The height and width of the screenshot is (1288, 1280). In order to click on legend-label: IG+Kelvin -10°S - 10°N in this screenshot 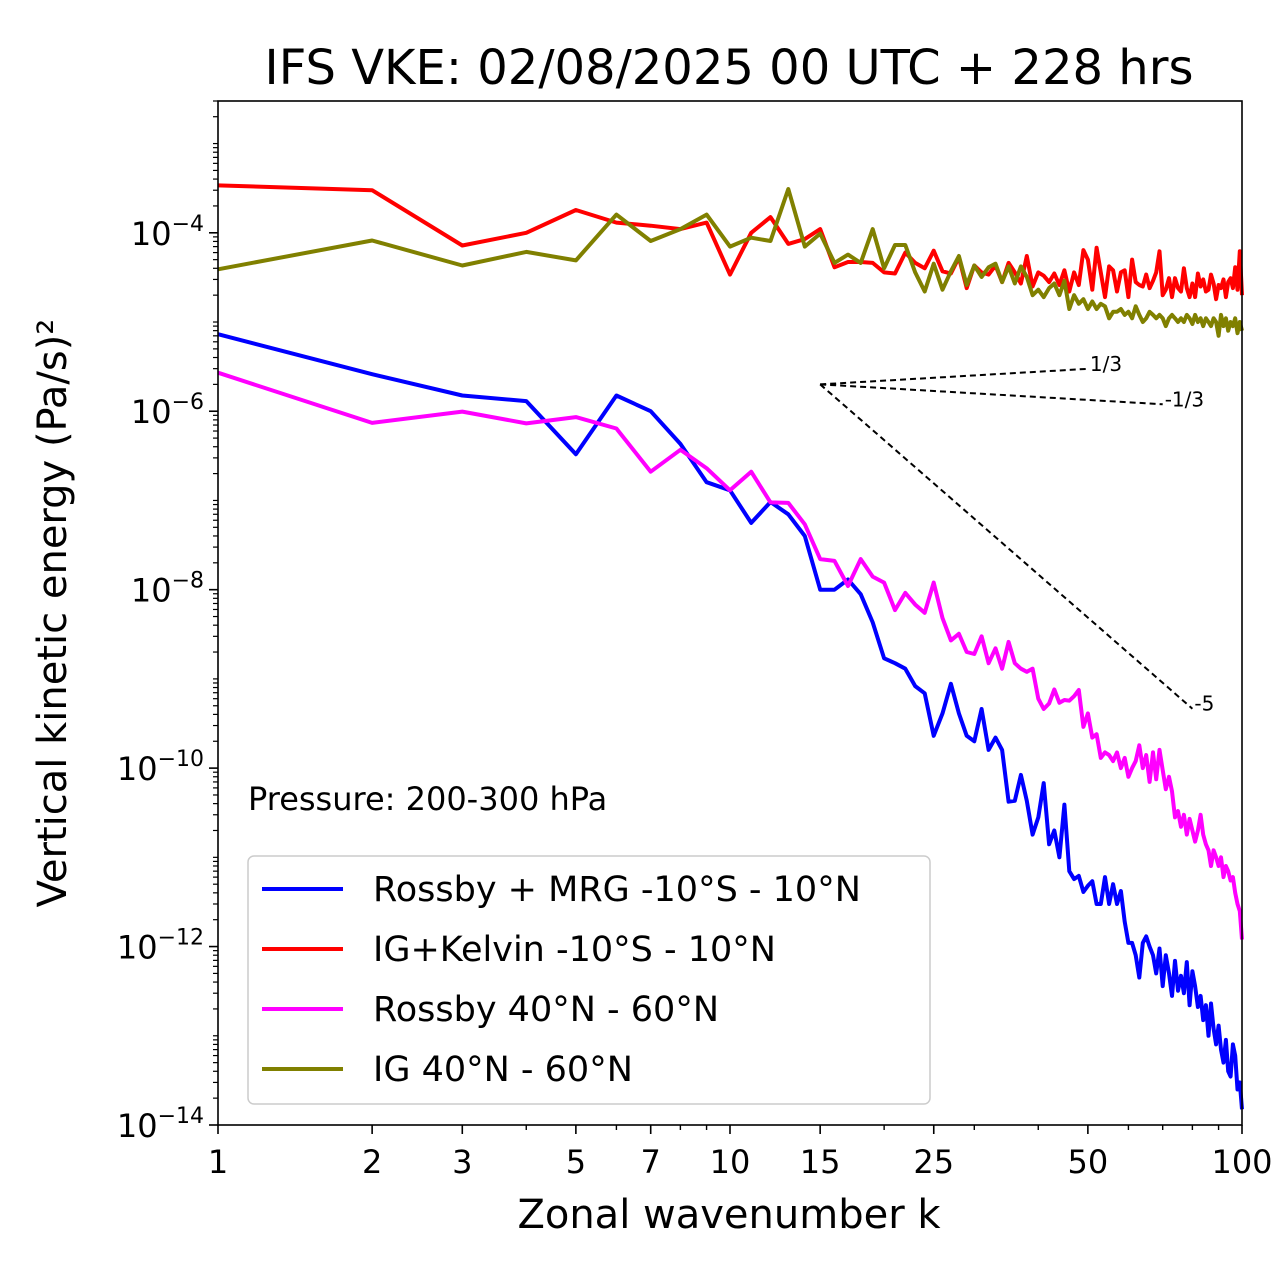, I will do `click(574, 950)`.